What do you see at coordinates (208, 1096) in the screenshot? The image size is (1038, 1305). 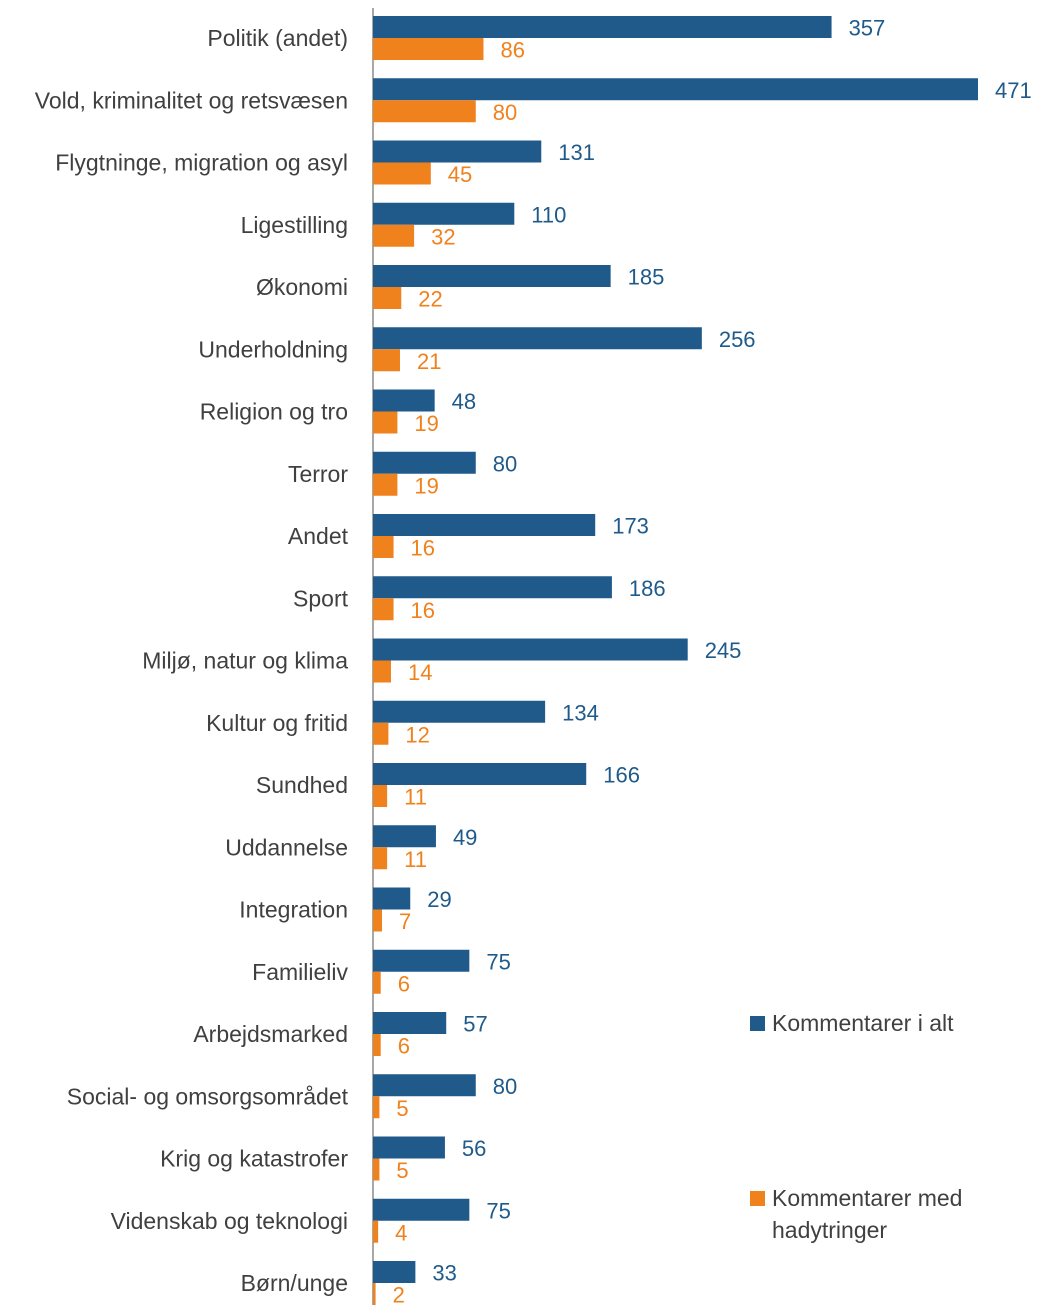 I see `category-label: Social- og omsorgsområdet` at bounding box center [208, 1096].